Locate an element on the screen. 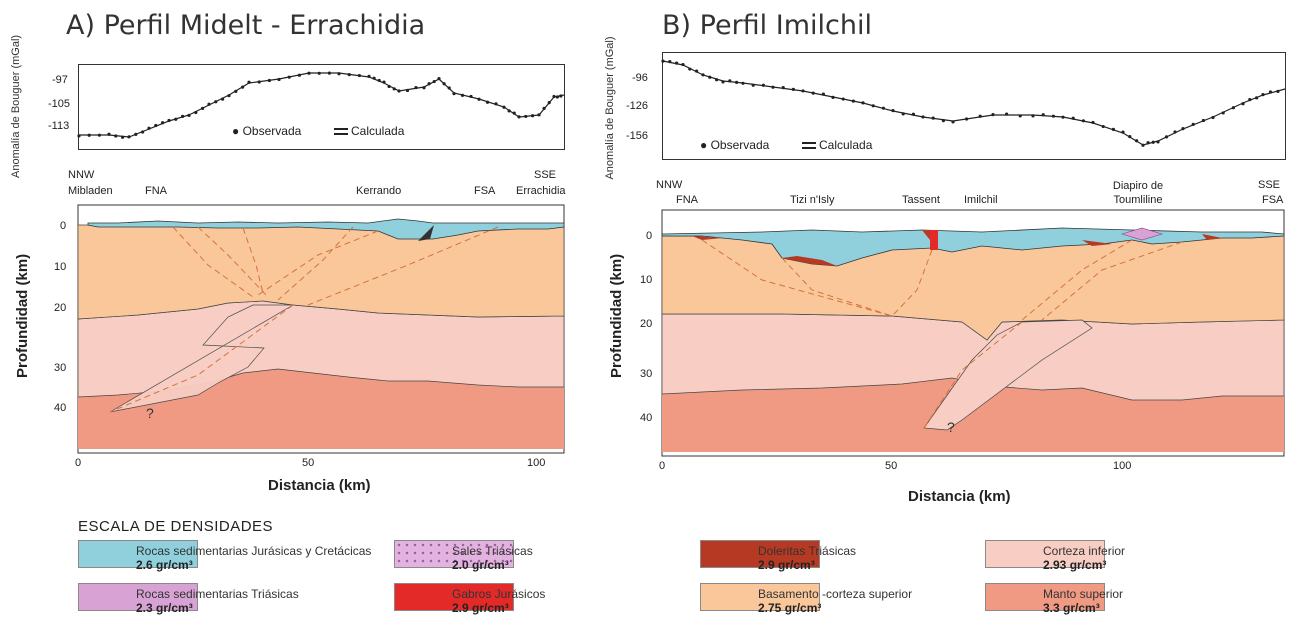  panel-a-x-tick: 100 is located at coordinates (536, 463).